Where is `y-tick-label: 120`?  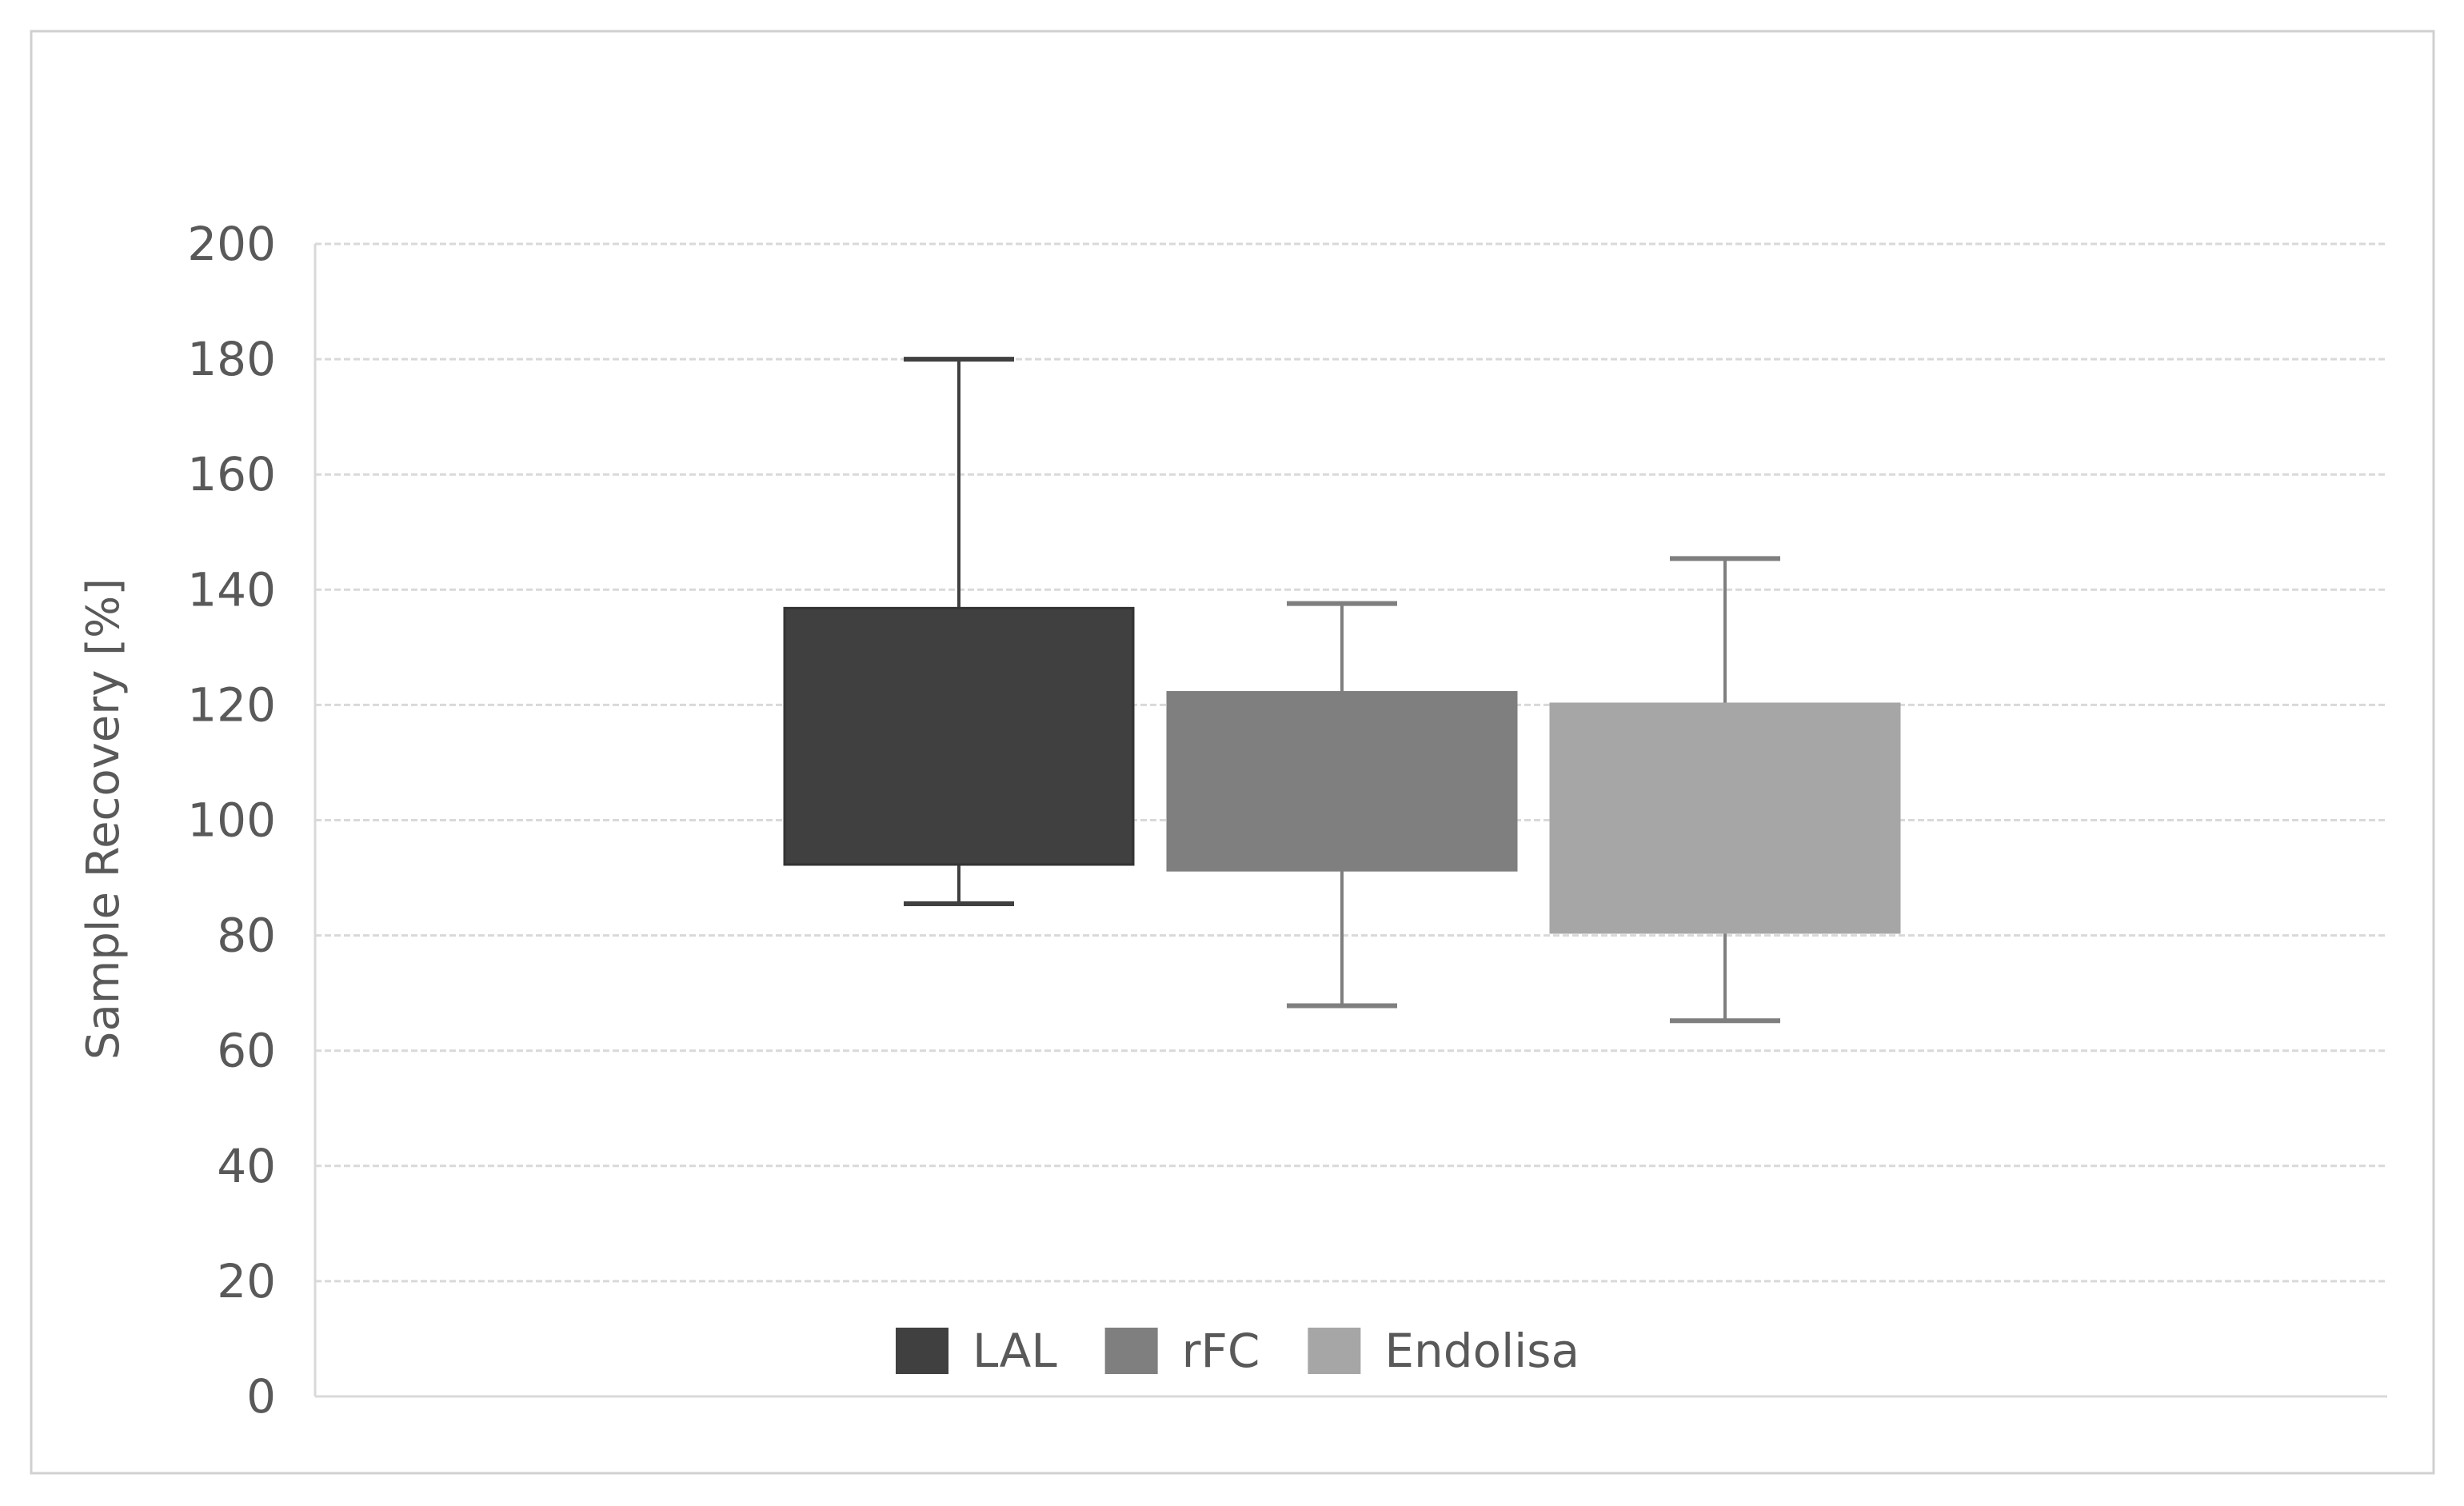 y-tick-label: 120 is located at coordinates (231, 704).